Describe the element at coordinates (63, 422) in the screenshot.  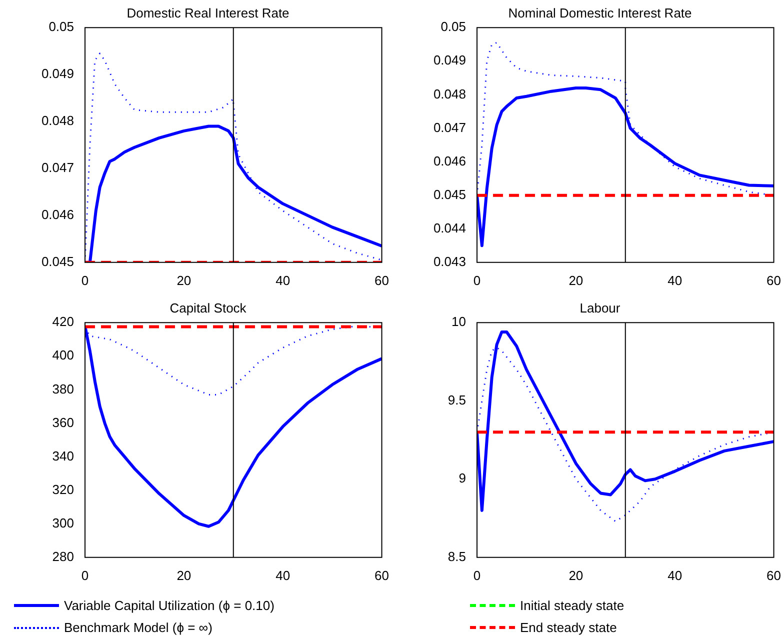
I see `y-tick-label: 360` at that location.